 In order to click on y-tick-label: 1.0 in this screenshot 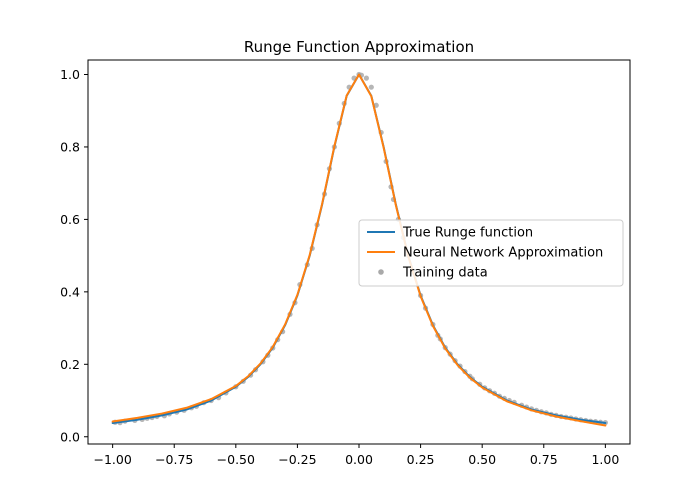, I will do `click(70, 74)`.